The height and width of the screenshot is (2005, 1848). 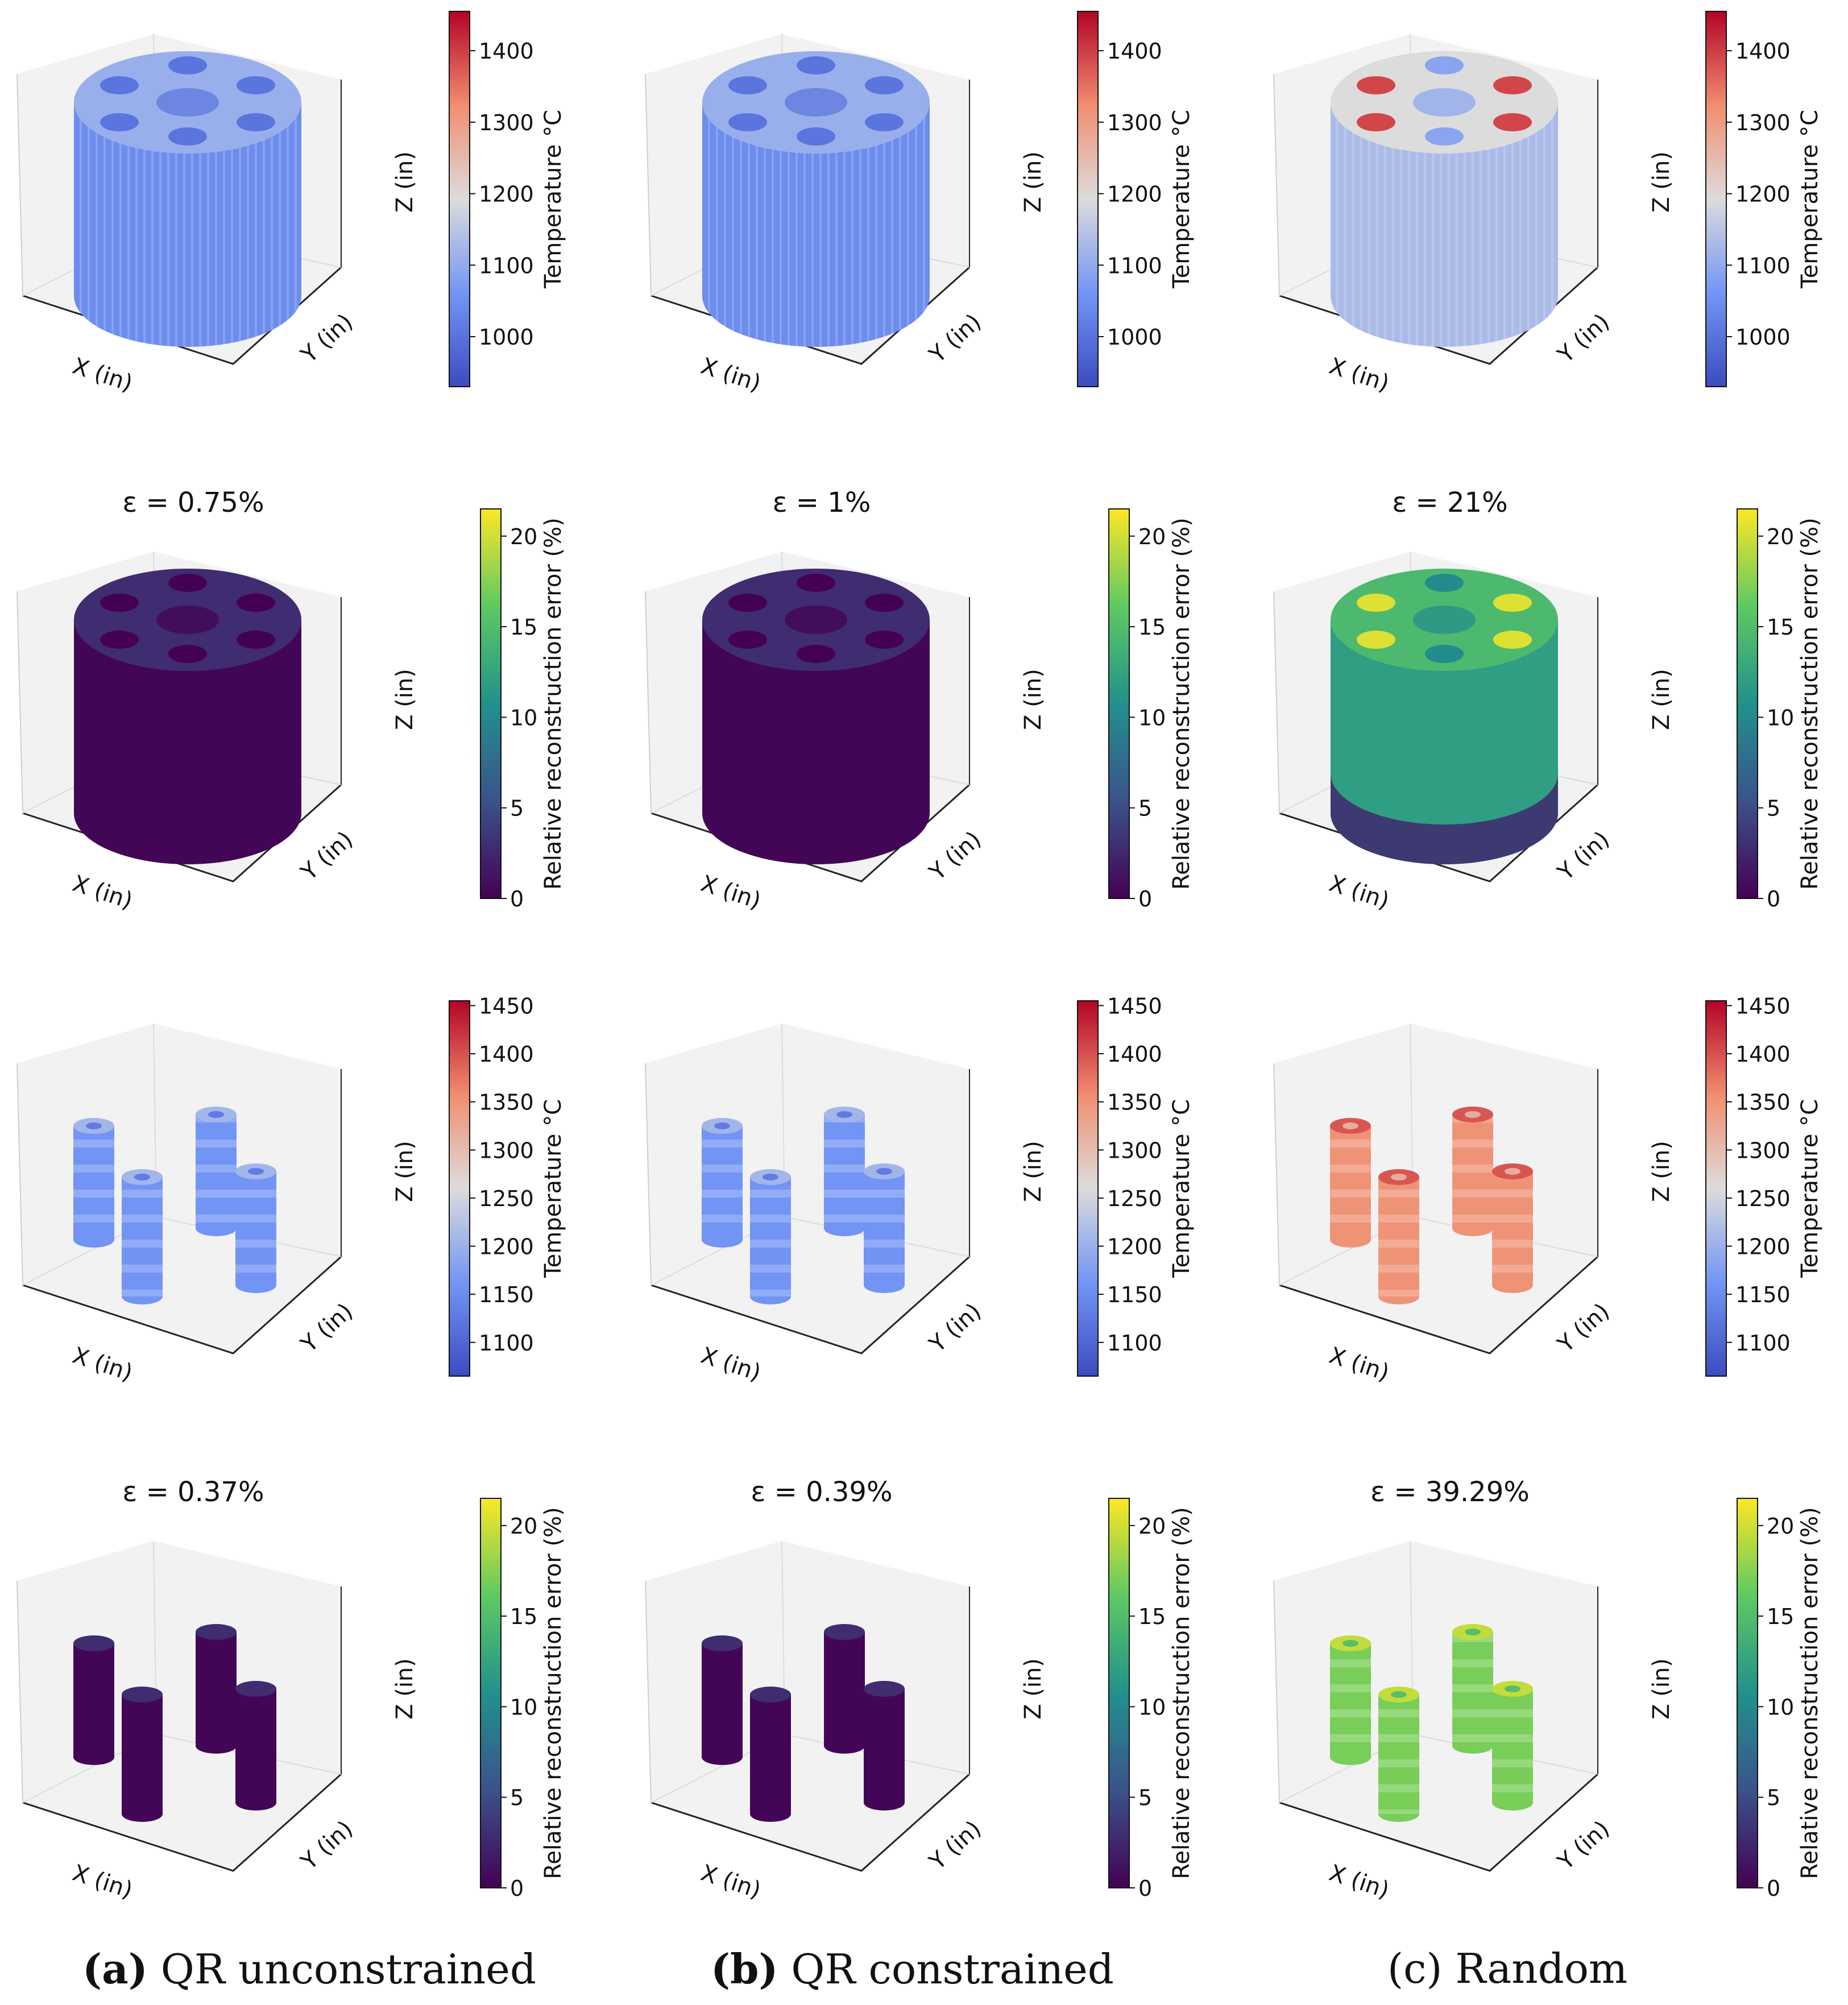 What do you see at coordinates (807, 1706) in the screenshot?
I see `axes-pane` at bounding box center [807, 1706].